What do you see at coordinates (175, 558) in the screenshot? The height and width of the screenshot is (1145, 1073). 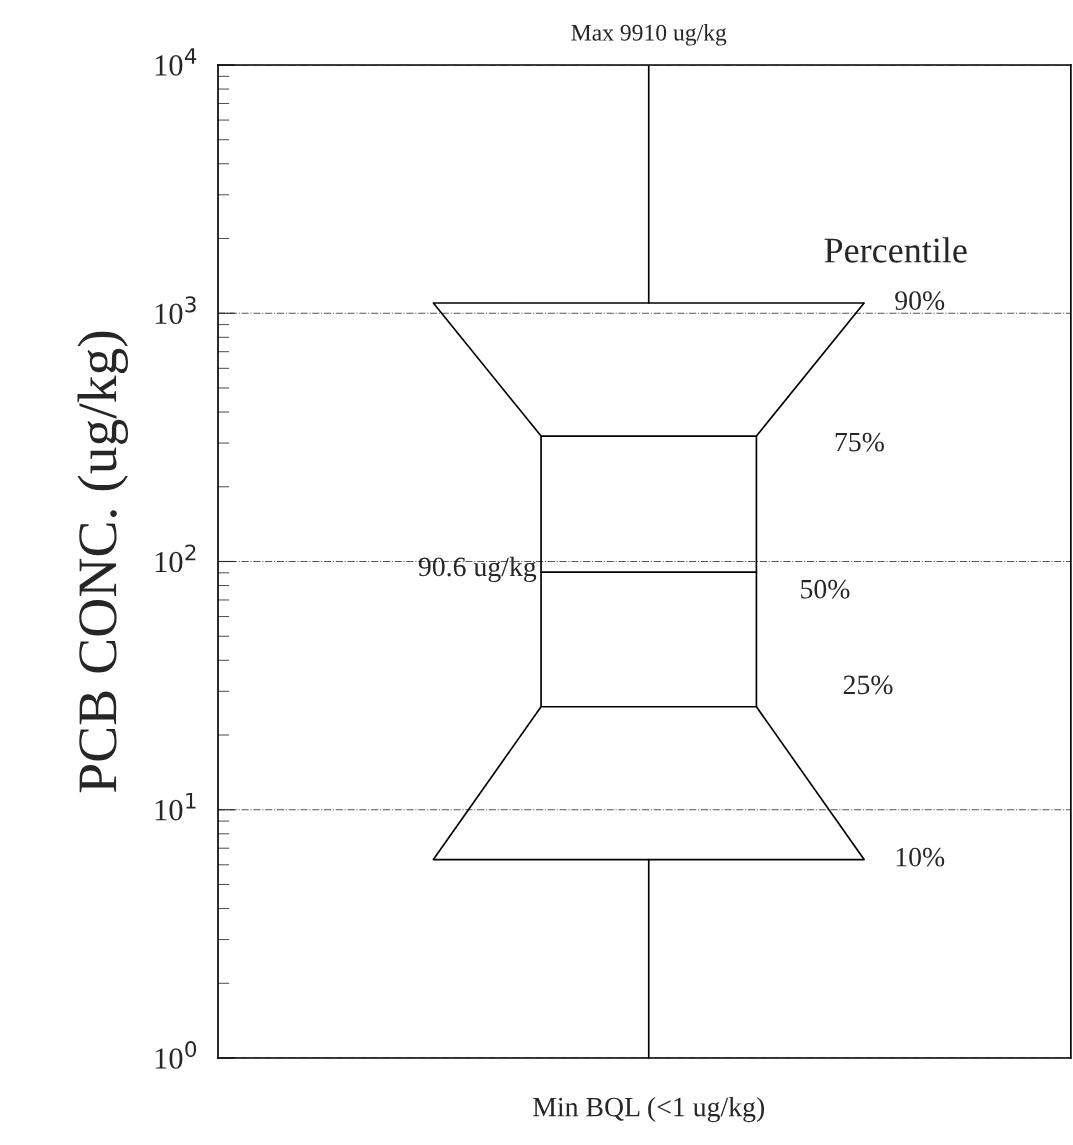 I see `y-tick-label: 10$^{2}$` at bounding box center [175, 558].